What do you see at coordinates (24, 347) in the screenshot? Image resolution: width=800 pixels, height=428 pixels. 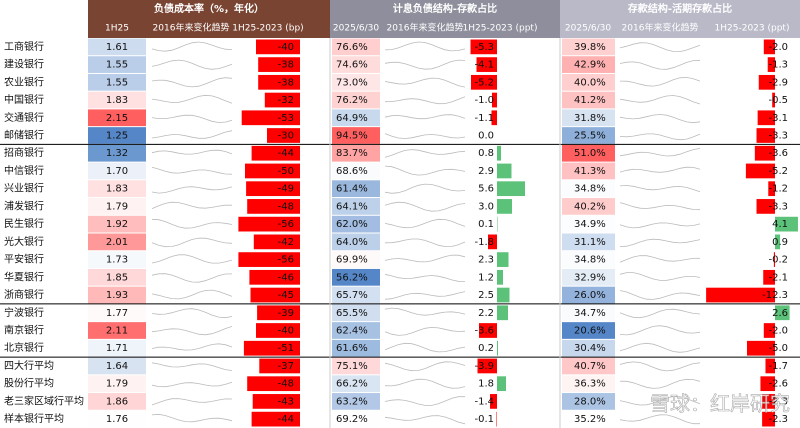 I see `row-label: 北京银行` at bounding box center [24, 347].